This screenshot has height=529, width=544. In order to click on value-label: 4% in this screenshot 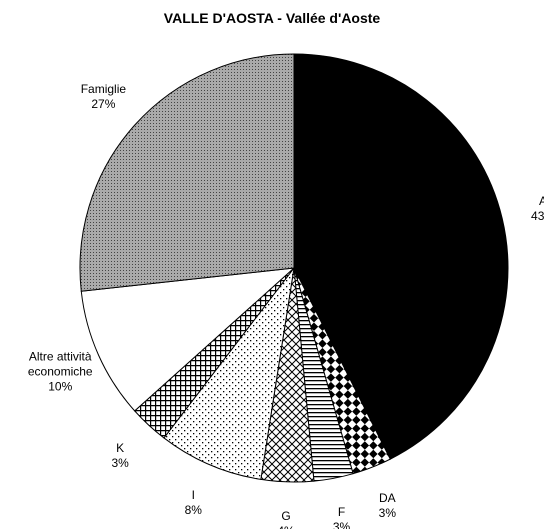, I will do `click(286, 526)`.